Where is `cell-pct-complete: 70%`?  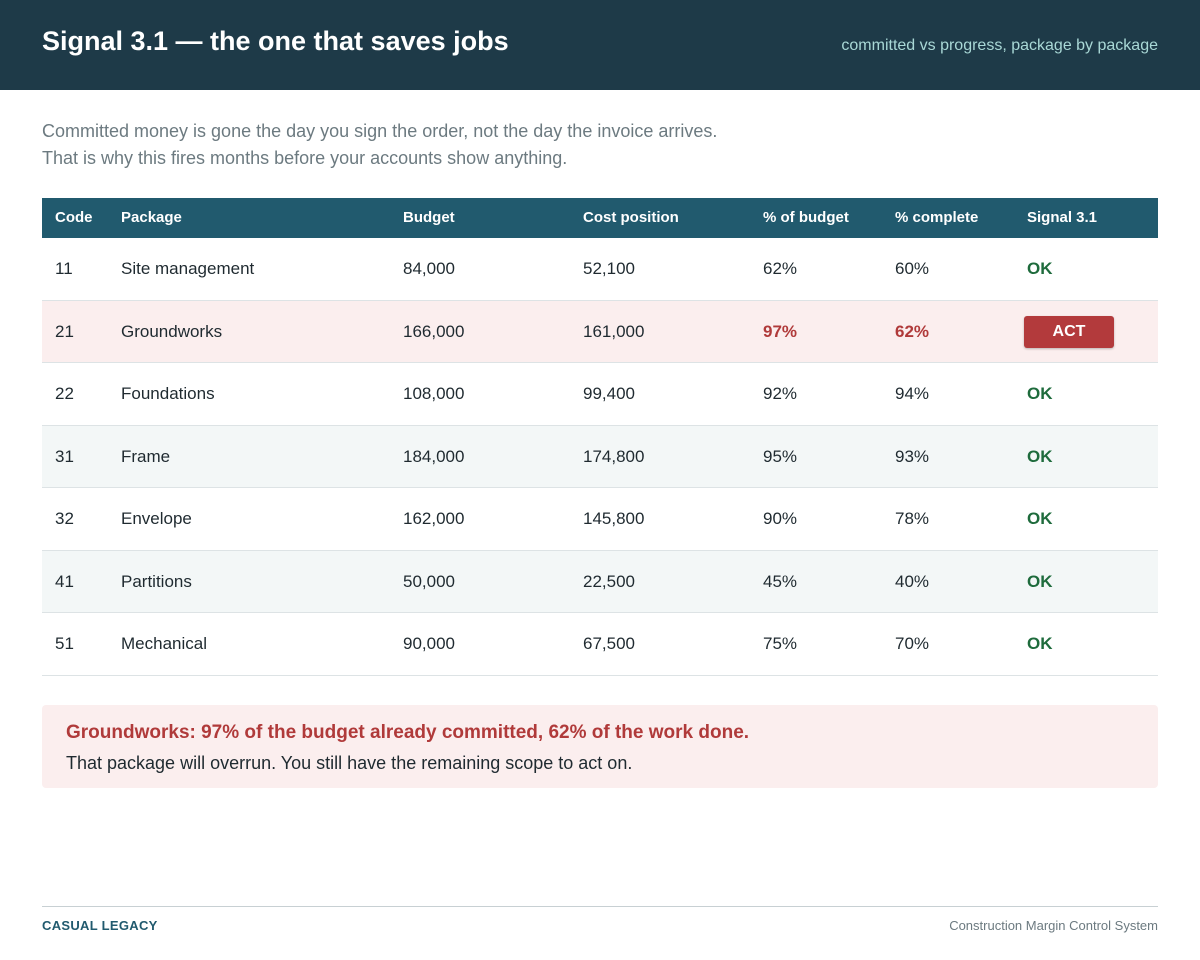 cell-pct-complete: 70% is located at coordinates (912, 643).